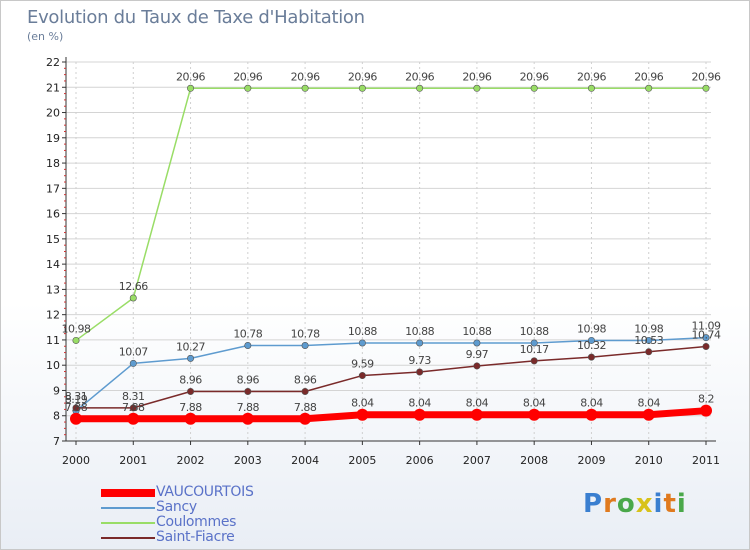  I want to click on series-line-vaucourtois, so click(391, 415).